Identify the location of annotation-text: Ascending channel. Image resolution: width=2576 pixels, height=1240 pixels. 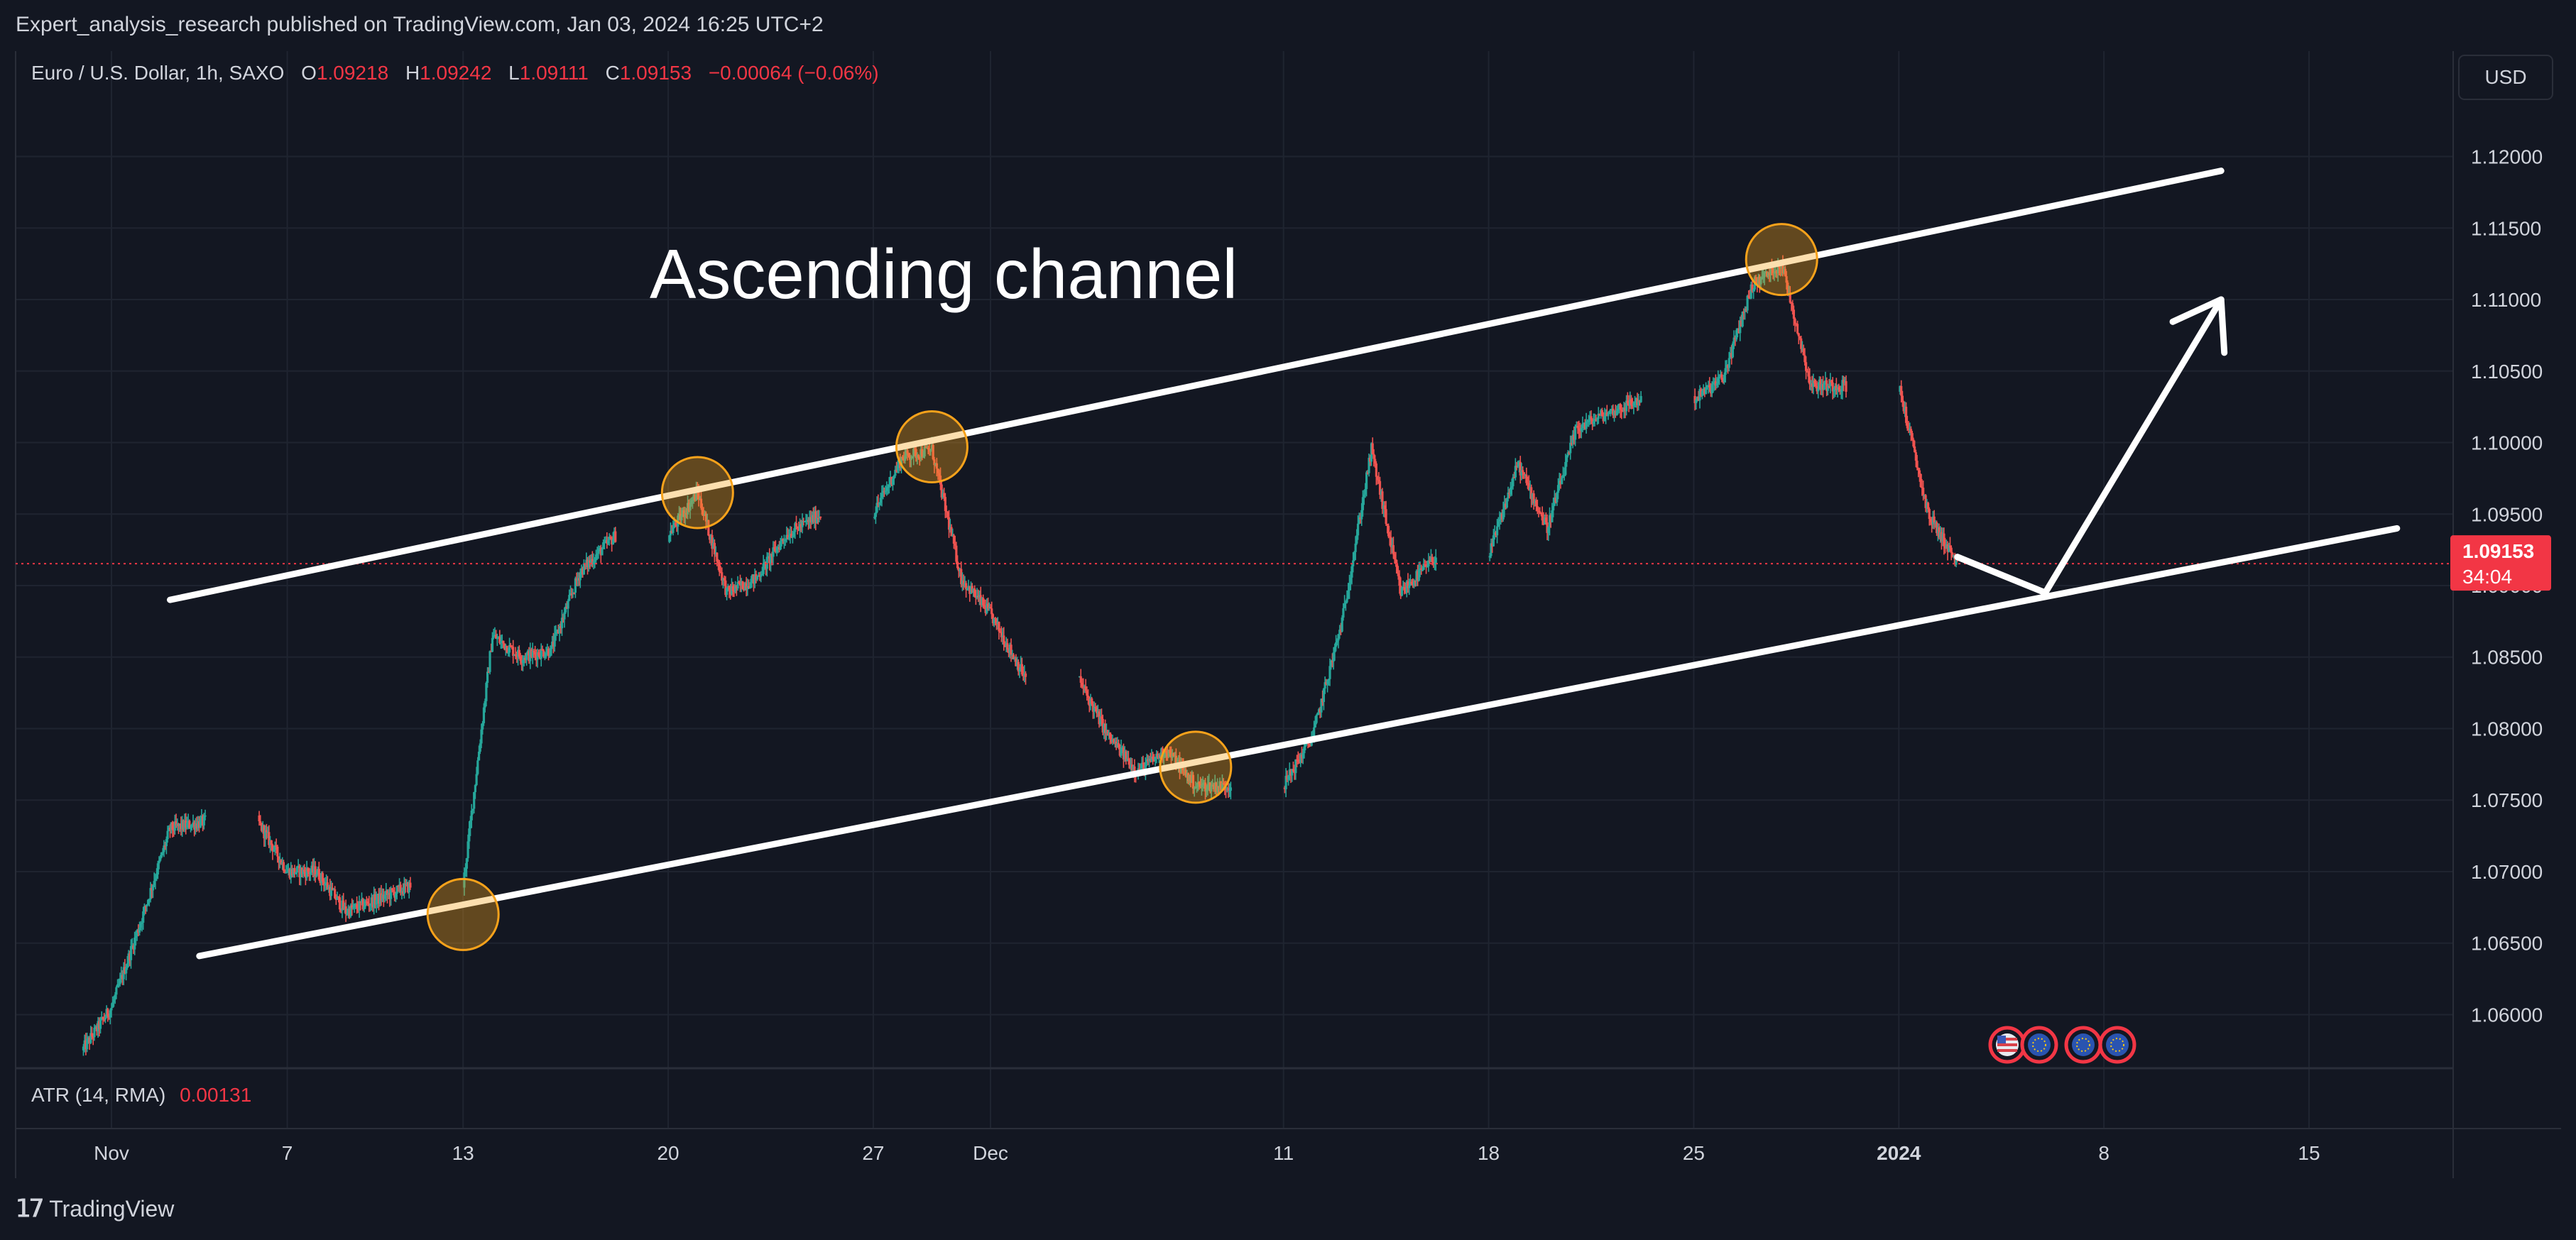
(944, 274).